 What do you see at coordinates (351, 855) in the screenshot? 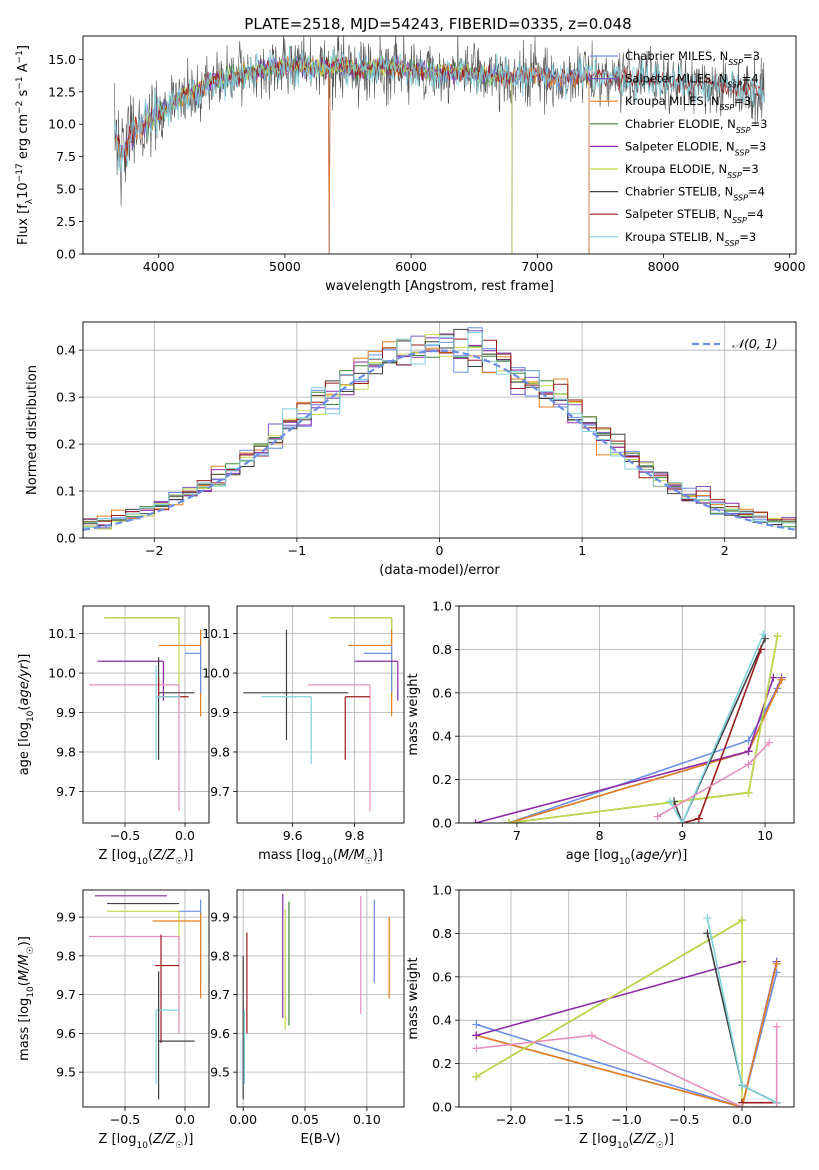
I see `label-part: M/M` at bounding box center [351, 855].